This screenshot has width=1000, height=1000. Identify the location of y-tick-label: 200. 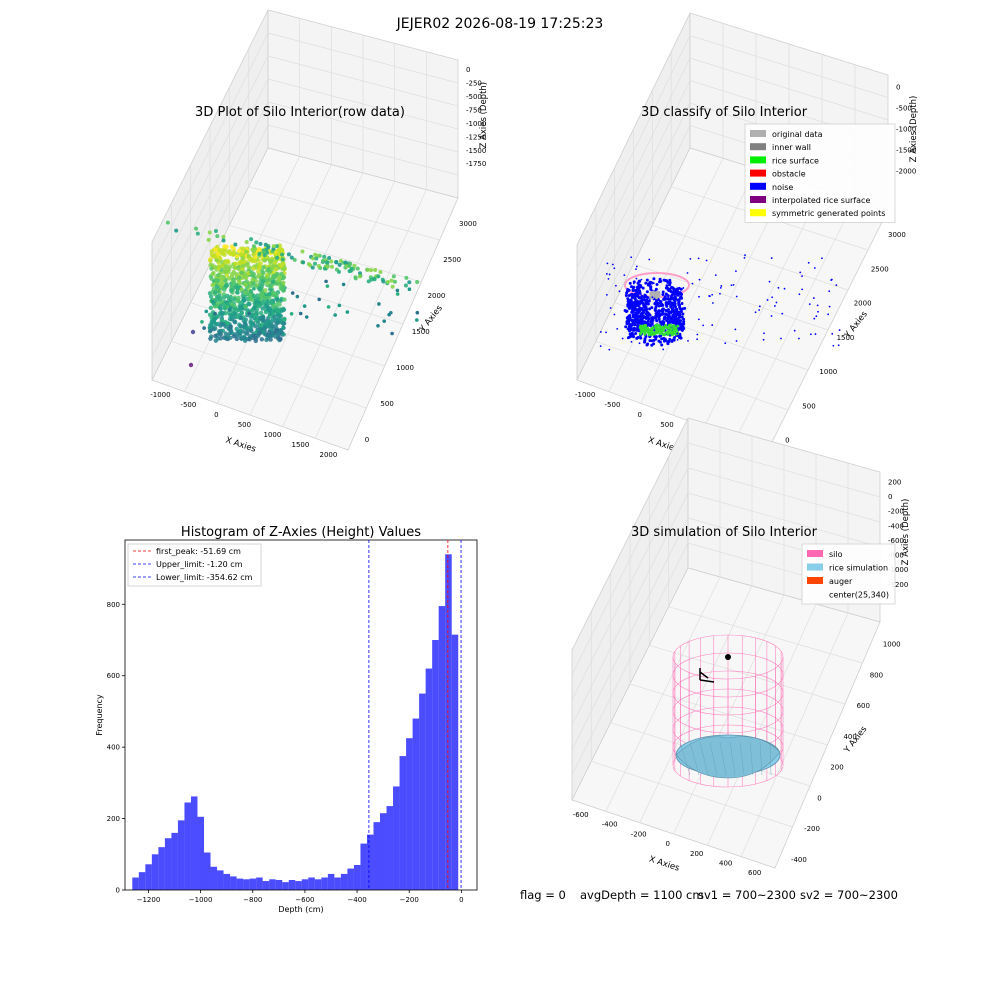
(836, 768).